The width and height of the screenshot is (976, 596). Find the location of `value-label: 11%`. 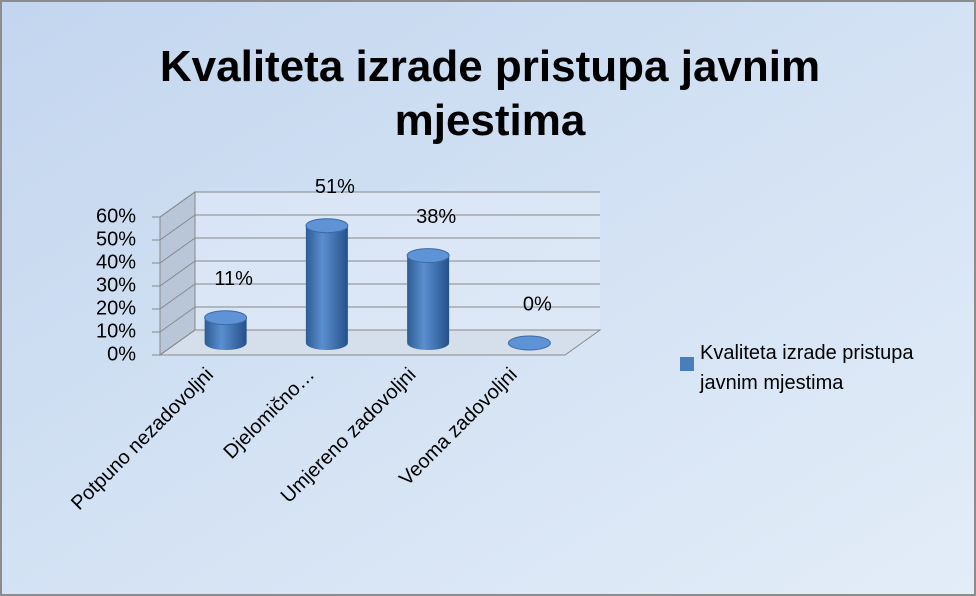

value-label: 11% is located at coordinates (233, 279).